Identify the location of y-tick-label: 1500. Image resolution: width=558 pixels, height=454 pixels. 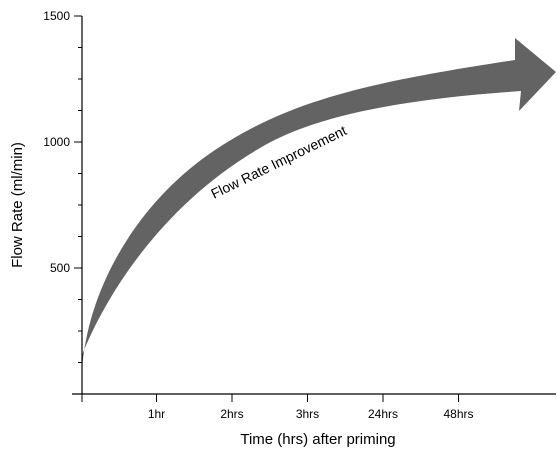
(56, 16).